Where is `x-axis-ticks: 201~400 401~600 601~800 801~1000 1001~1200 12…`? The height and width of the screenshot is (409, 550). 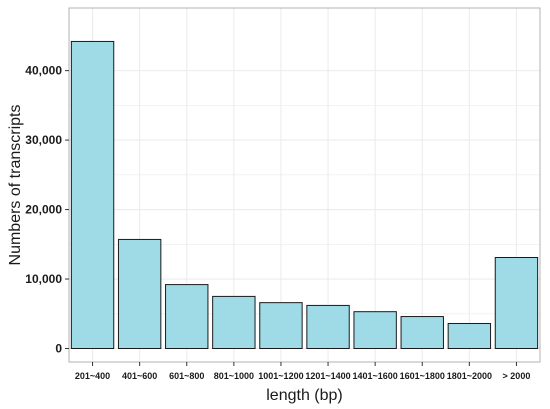 x-axis-ticks: 201~400 401~600 601~800 801~1000 1001~1200 12… is located at coordinates (302, 371).